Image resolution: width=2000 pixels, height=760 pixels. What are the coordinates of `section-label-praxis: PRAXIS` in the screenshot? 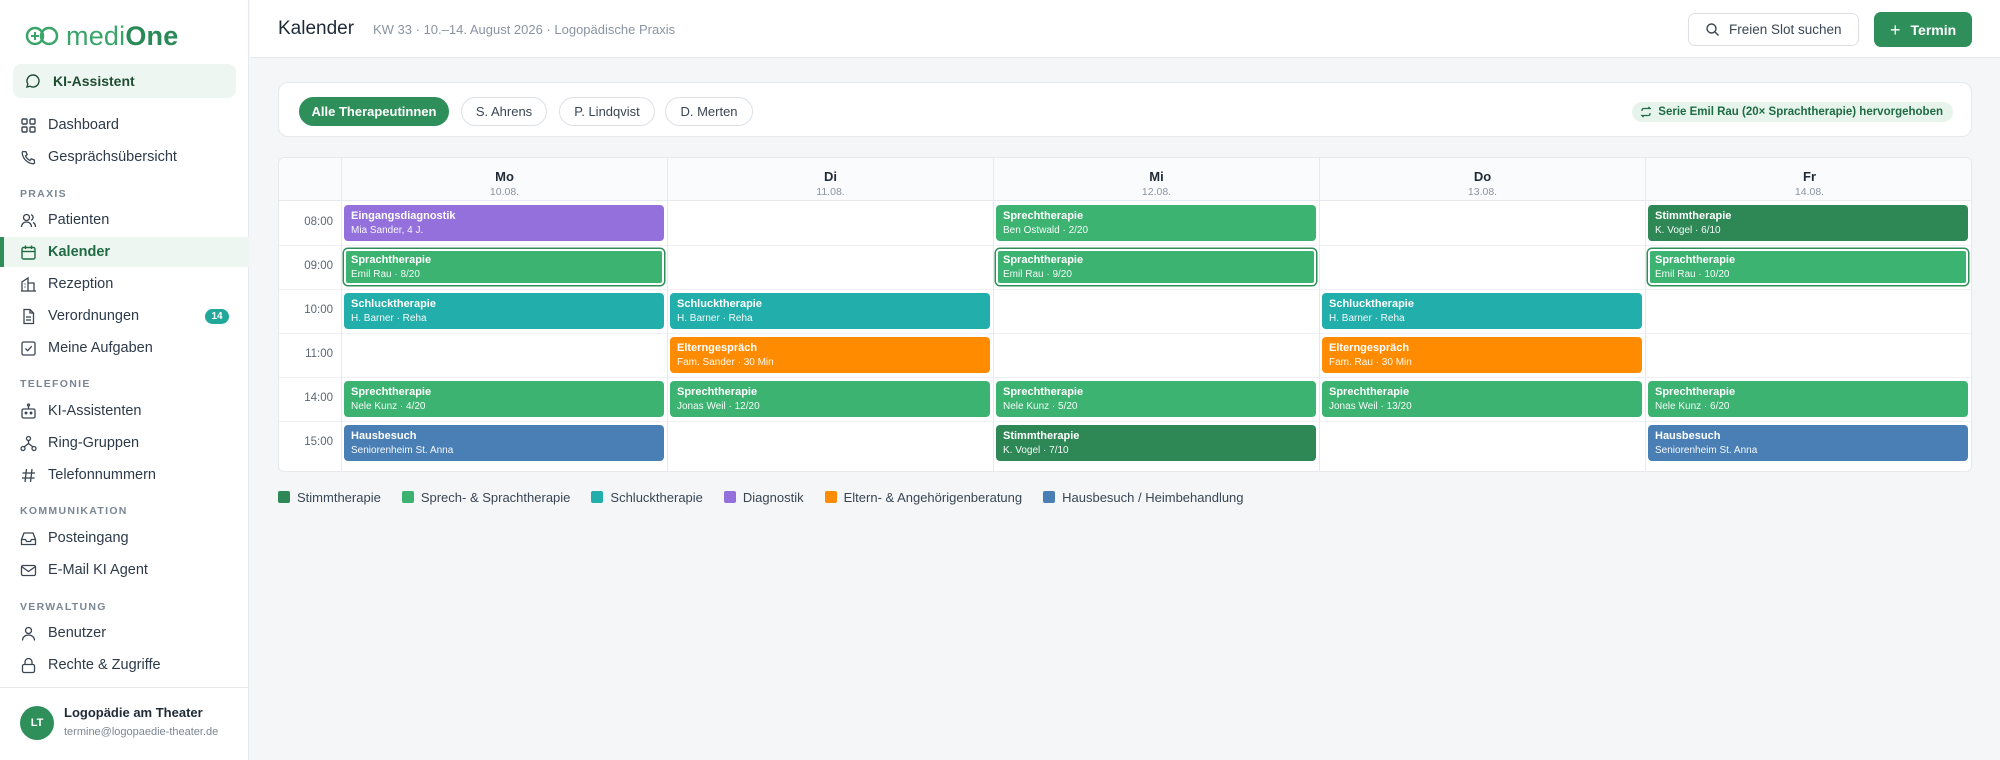 It's located at (43, 194).